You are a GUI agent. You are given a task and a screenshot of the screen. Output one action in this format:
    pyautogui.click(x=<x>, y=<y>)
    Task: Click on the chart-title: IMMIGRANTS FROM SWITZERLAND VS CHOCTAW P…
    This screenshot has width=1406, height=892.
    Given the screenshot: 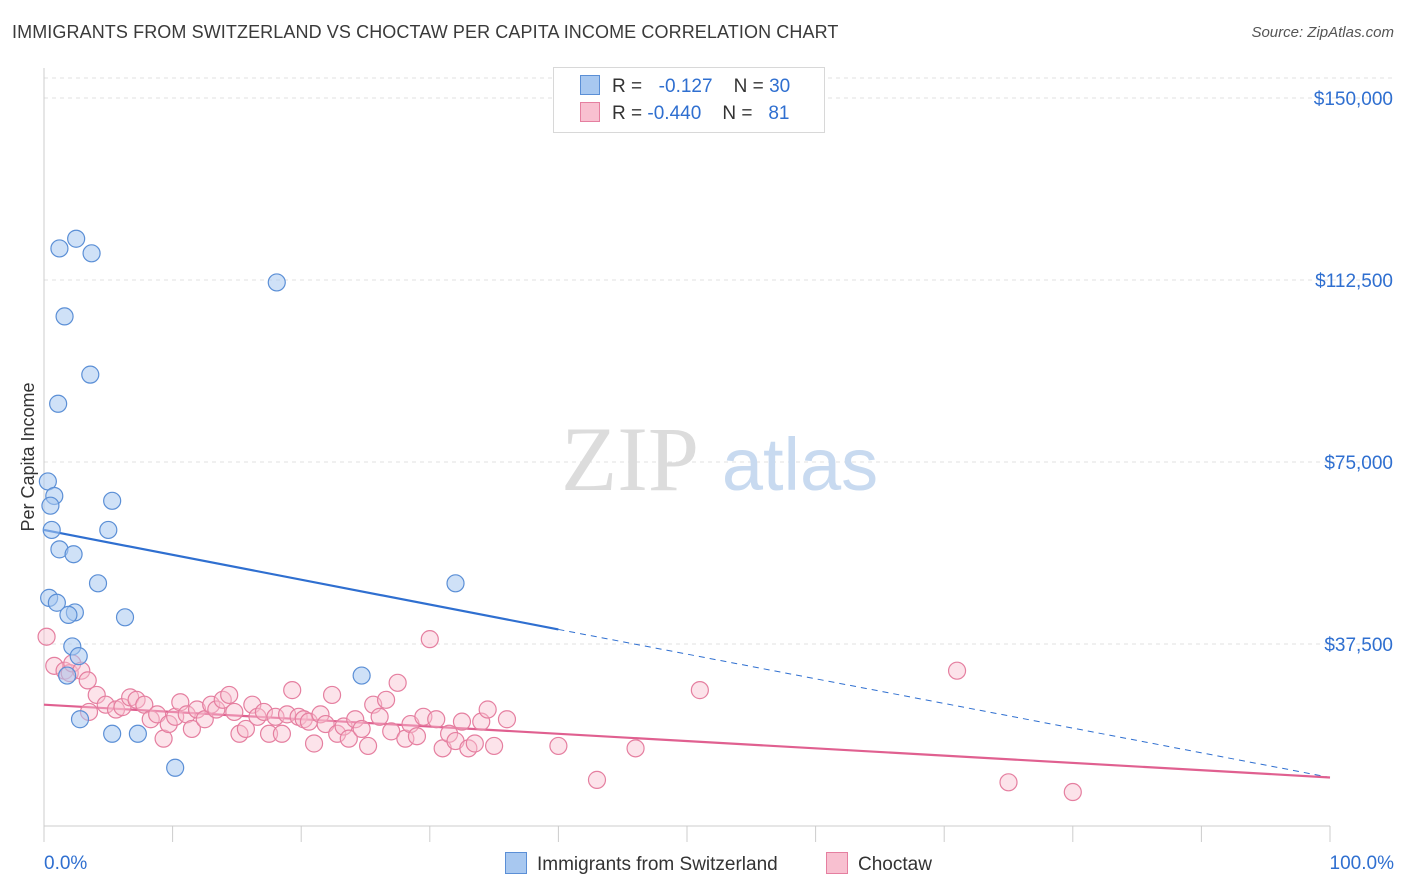 What is the action you would take?
    pyautogui.click(x=425, y=32)
    